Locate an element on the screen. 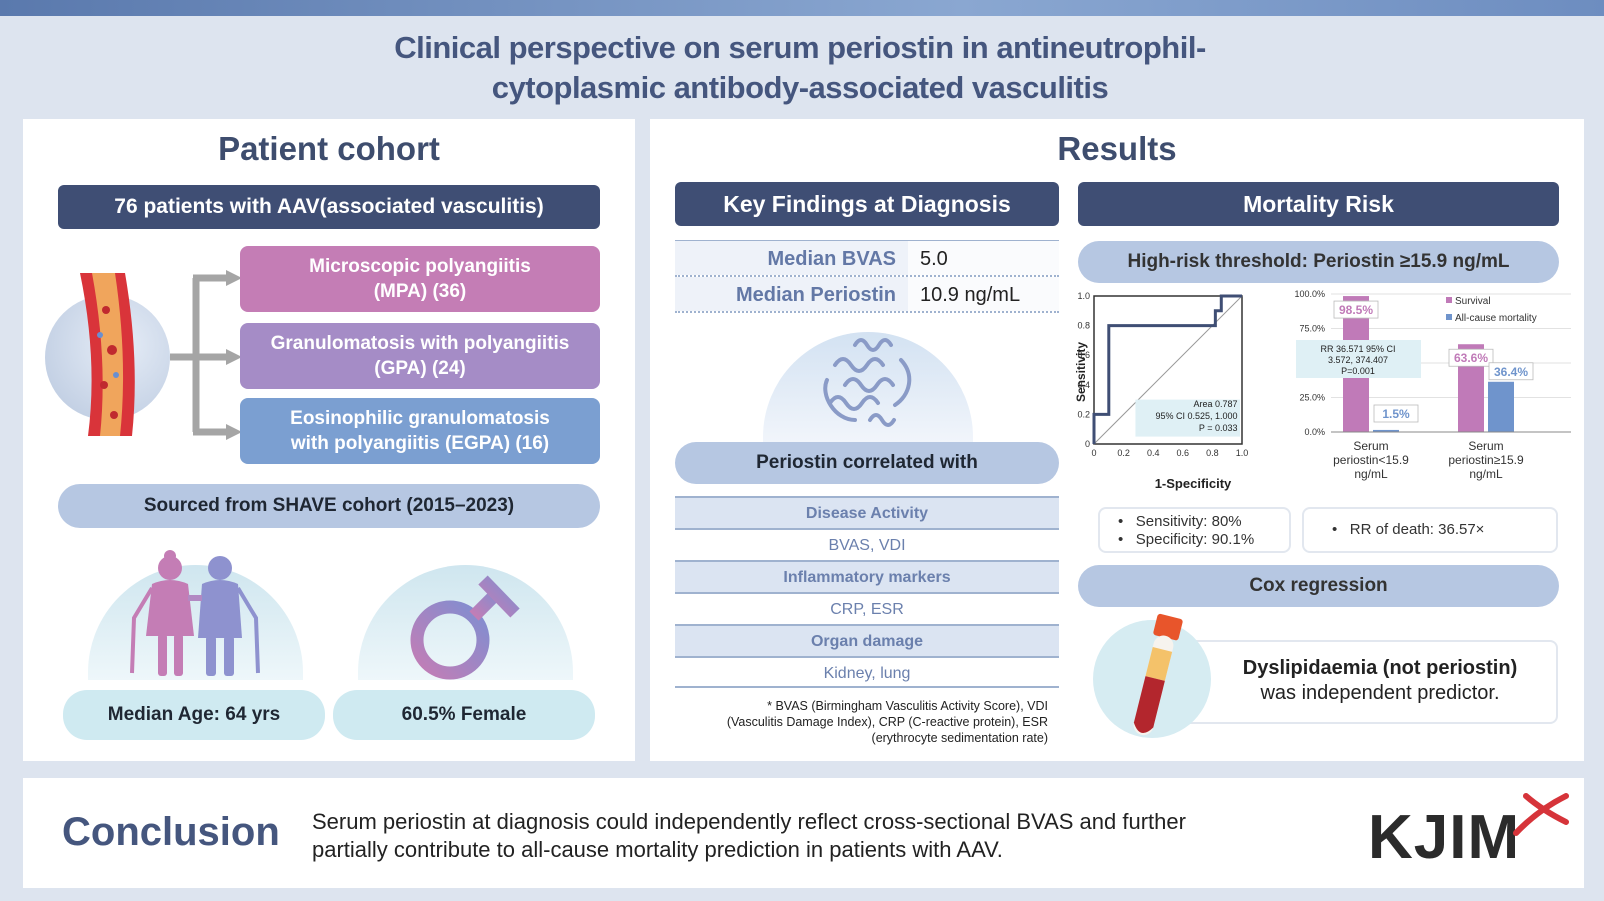 The width and height of the screenshot is (1604, 901). correlated-pill: Periostin correlated with is located at coordinates (867, 463).